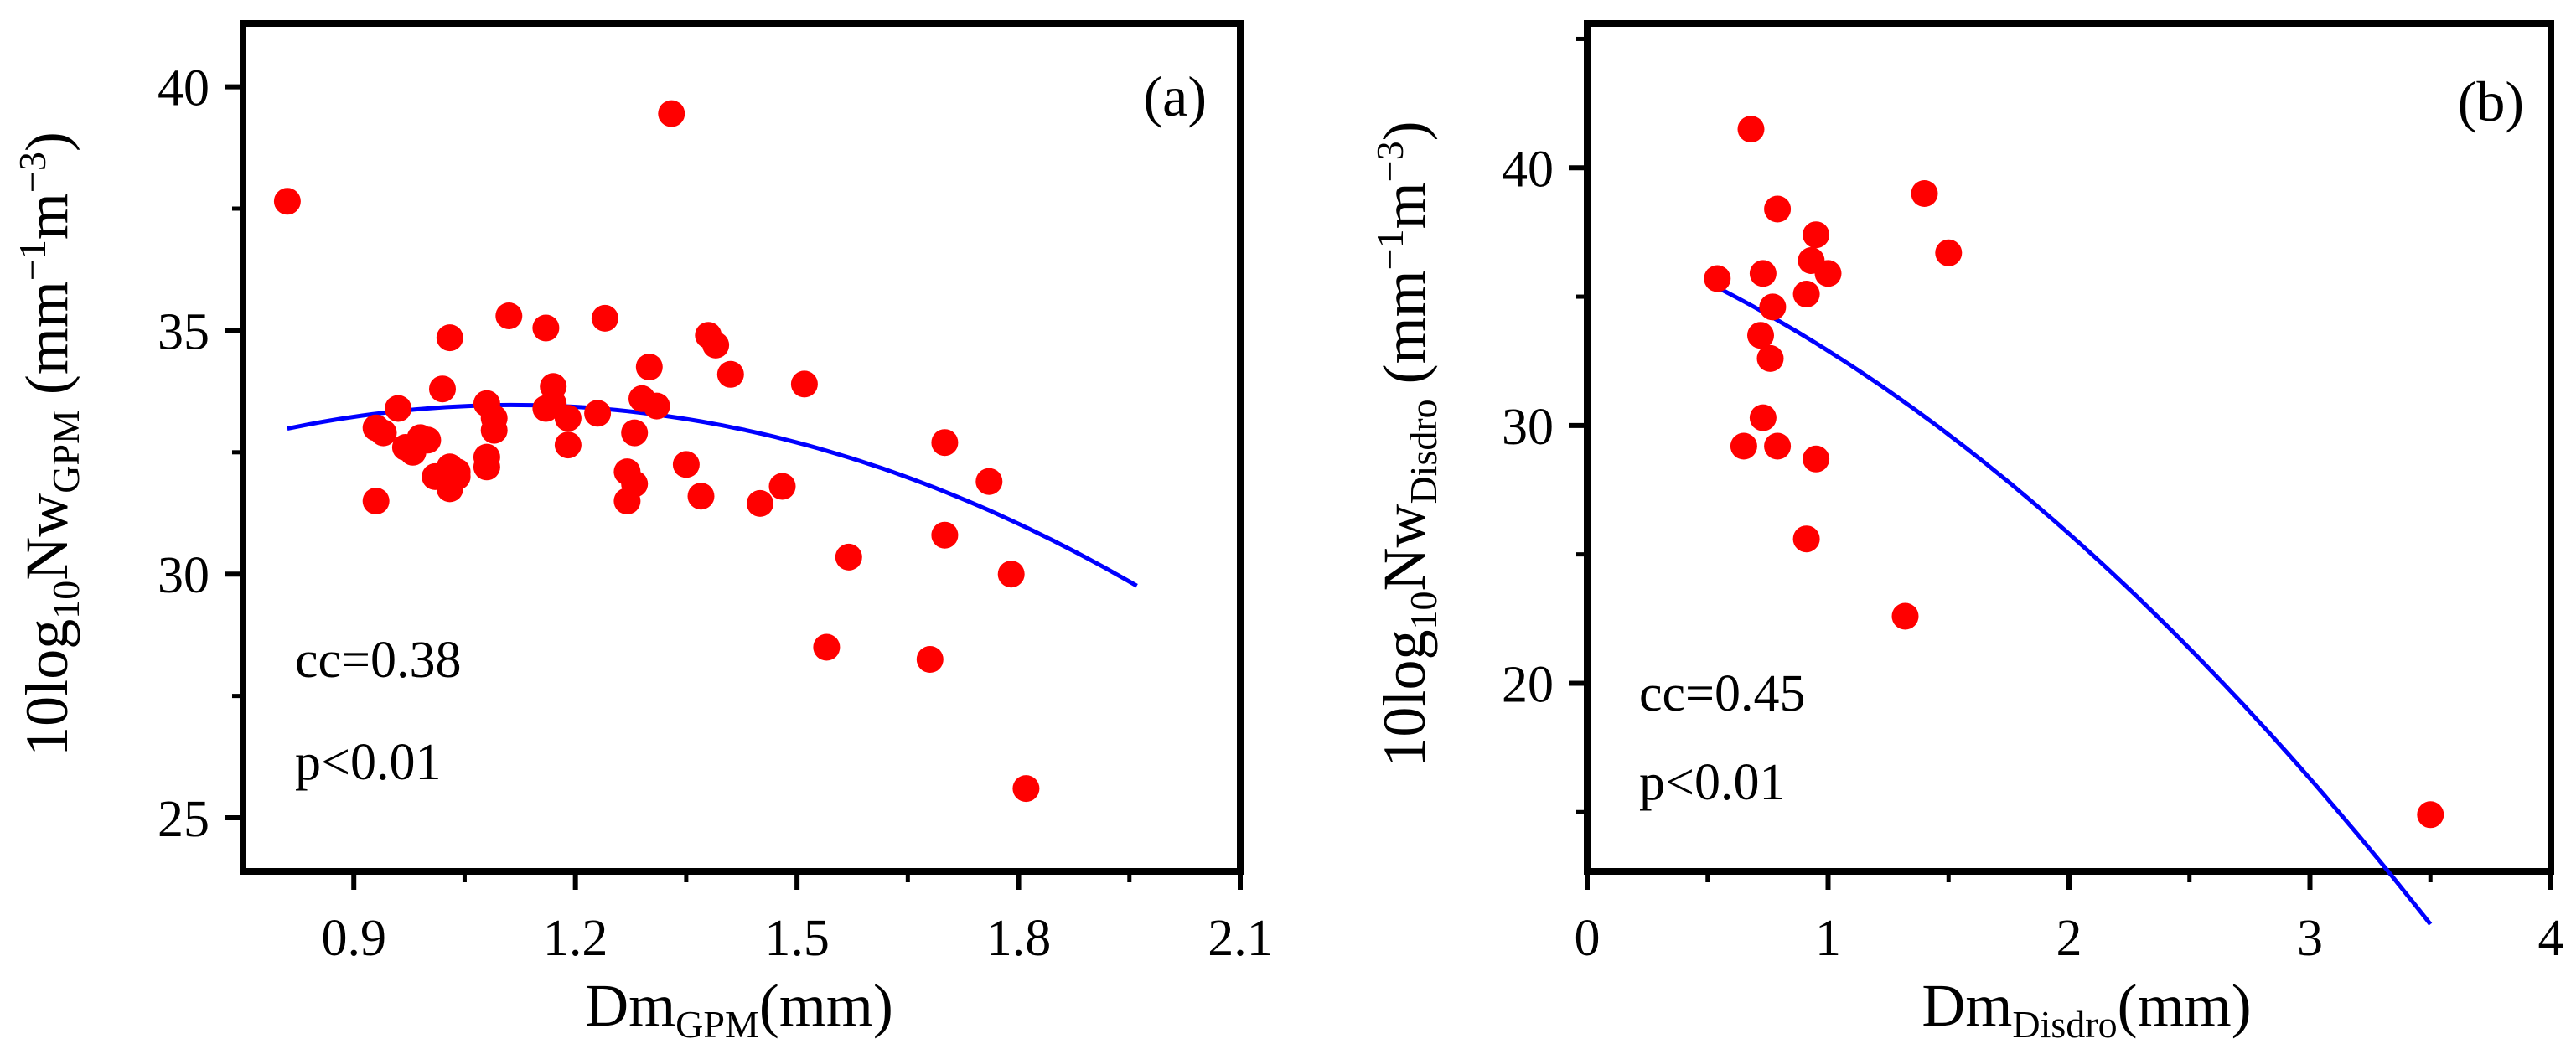 The image size is (2576, 1049). What do you see at coordinates (1406, 444) in the screenshot?
I see `y-axis-title-b: 10log10NwDisdro (mm−1m−3)` at bounding box center [1406, 444].